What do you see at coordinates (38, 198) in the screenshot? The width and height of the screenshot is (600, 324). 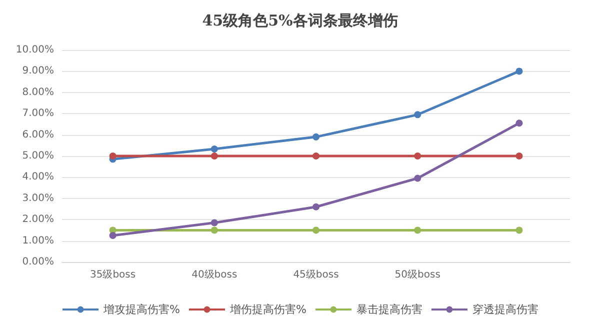 I see `y-tick-label: 3.00%` at bounding box center [38, 198].